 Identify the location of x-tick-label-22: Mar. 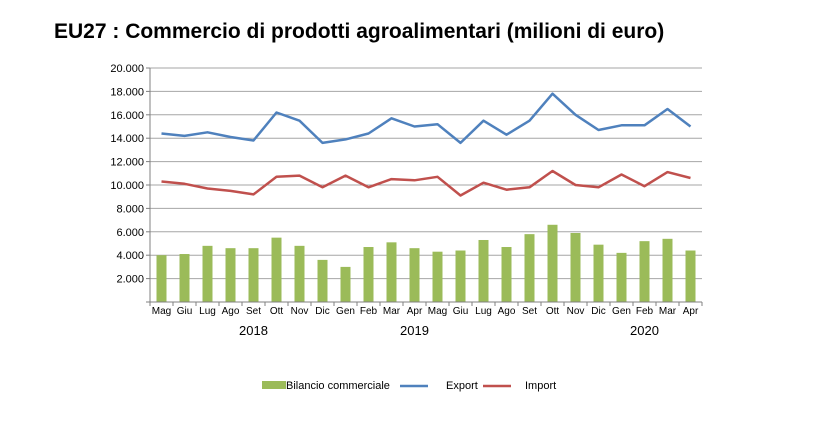
(668, 311).